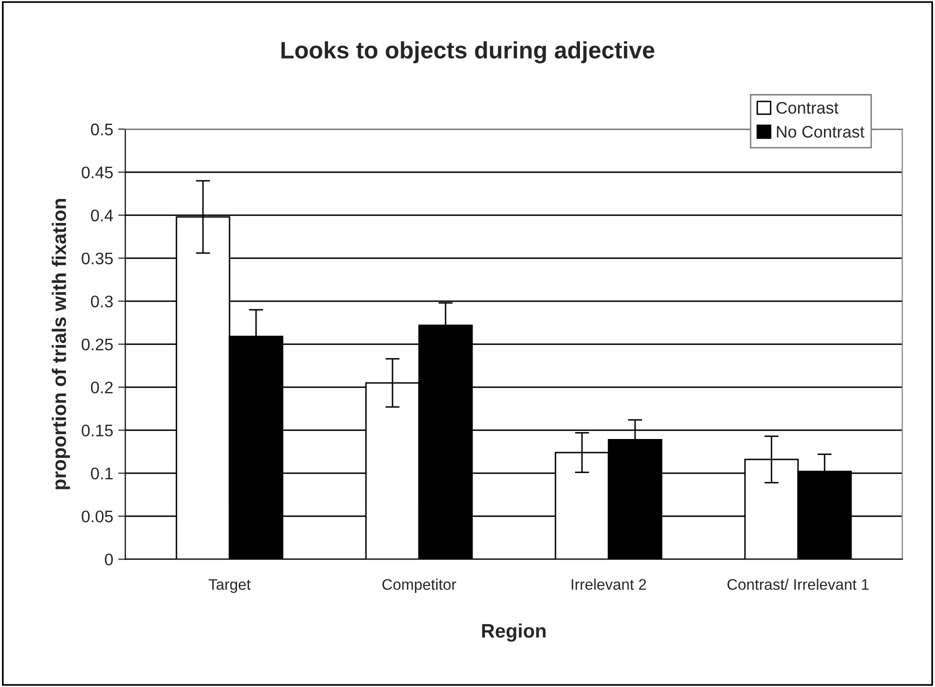 The image size is (935, 687). What do you see at coordinates (97, 172) in the screenshot?
I see `y-tick-label: 0.45` at bounding box center [97, 172].